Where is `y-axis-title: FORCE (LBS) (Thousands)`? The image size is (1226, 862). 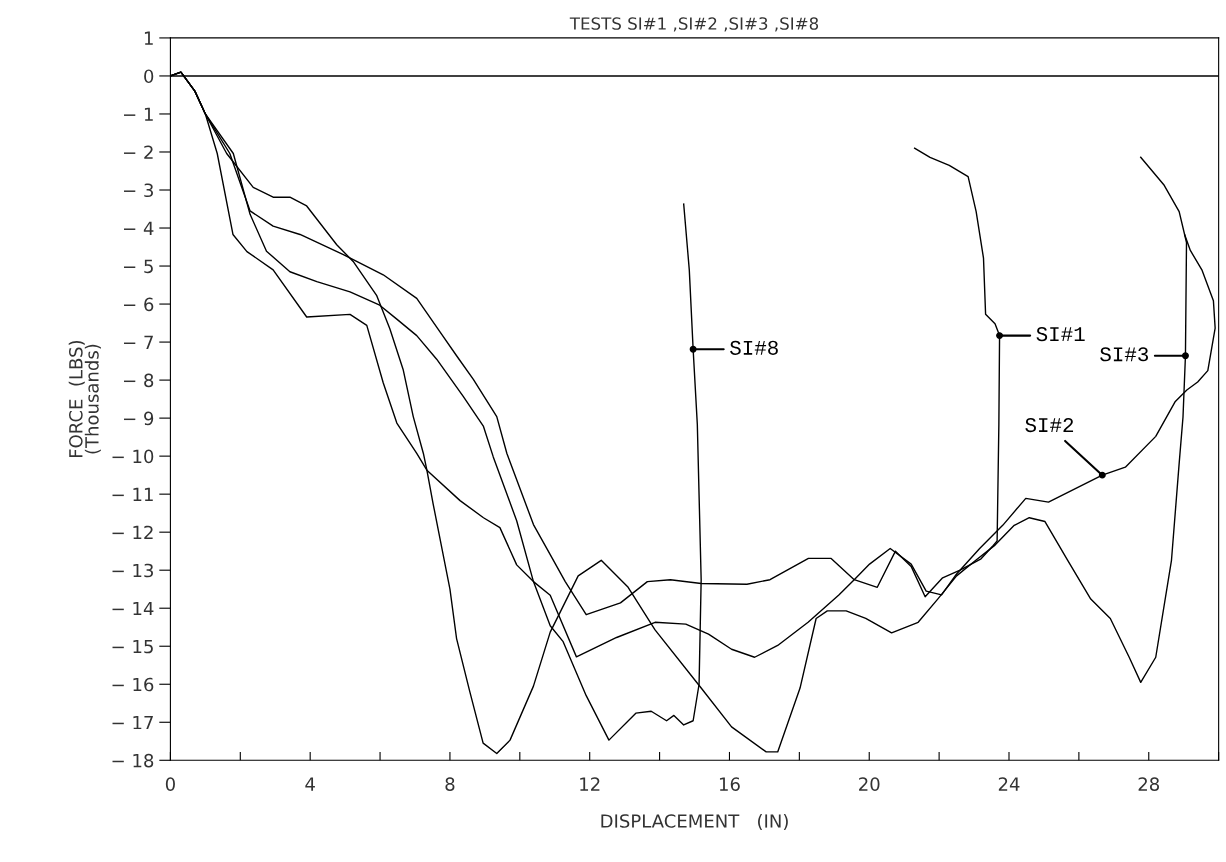 y-axis-title: FORCE (LBS) (Thousands) is located at coordinates (84, 399).